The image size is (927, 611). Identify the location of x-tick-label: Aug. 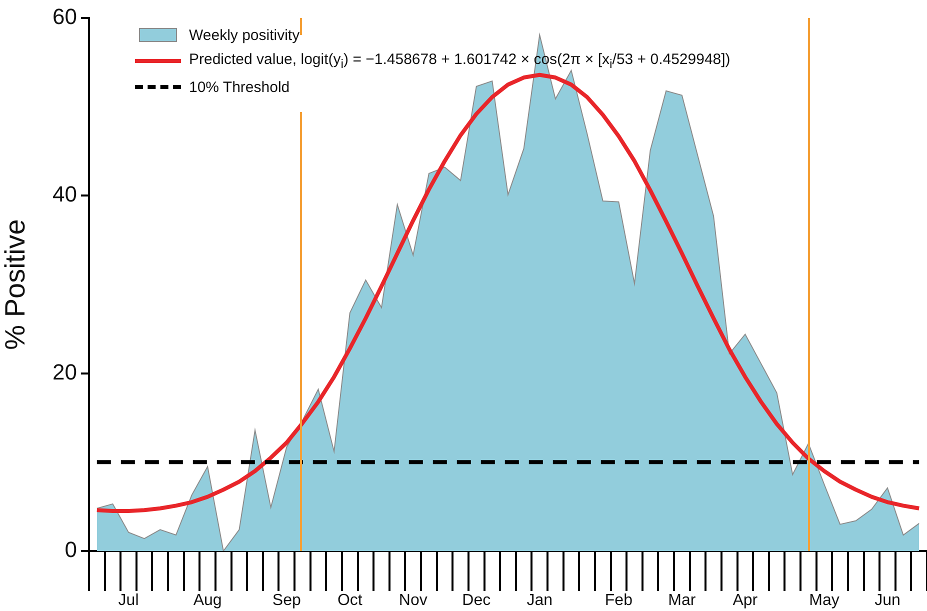
(207, 601).